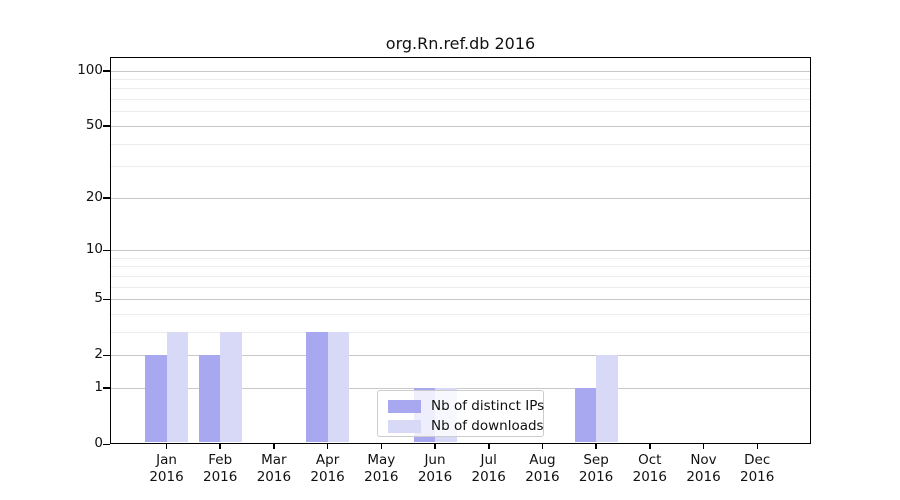 This screenshot has height=500, width=900. Describe the element at coordinates (98, 298) in the screenshot. I see `y-tick-label-5: 5` at that location.